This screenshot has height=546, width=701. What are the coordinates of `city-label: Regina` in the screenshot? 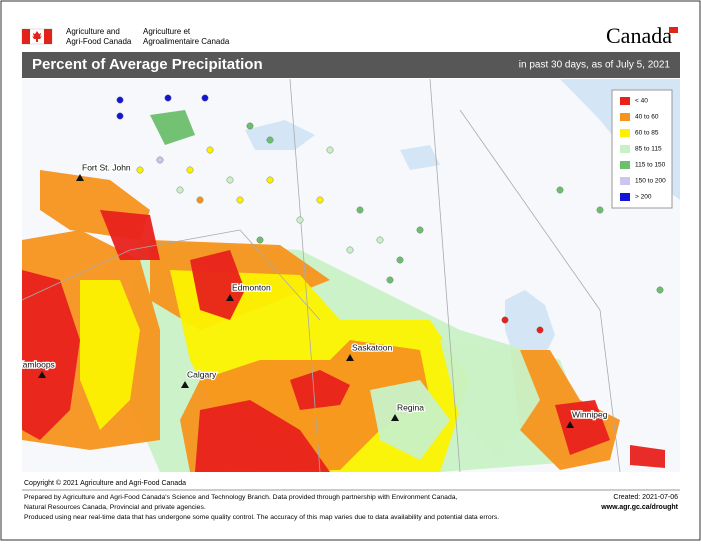 It's located at (410, 407).